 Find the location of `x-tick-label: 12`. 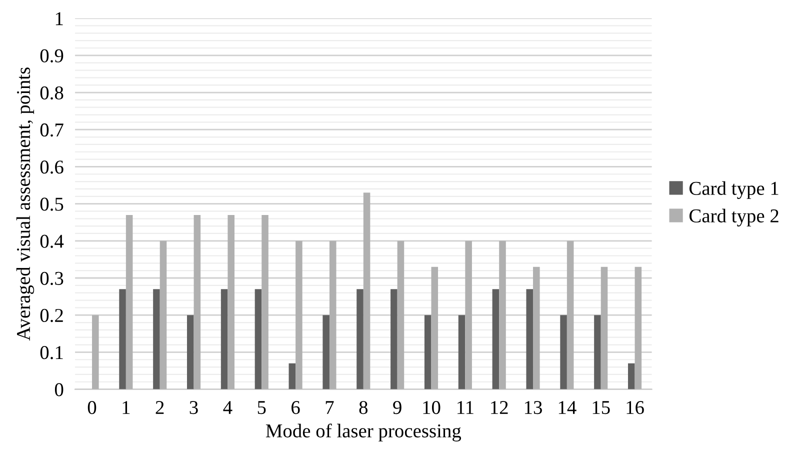

x-tick-label: 12 is located at coordinates (499, 407).